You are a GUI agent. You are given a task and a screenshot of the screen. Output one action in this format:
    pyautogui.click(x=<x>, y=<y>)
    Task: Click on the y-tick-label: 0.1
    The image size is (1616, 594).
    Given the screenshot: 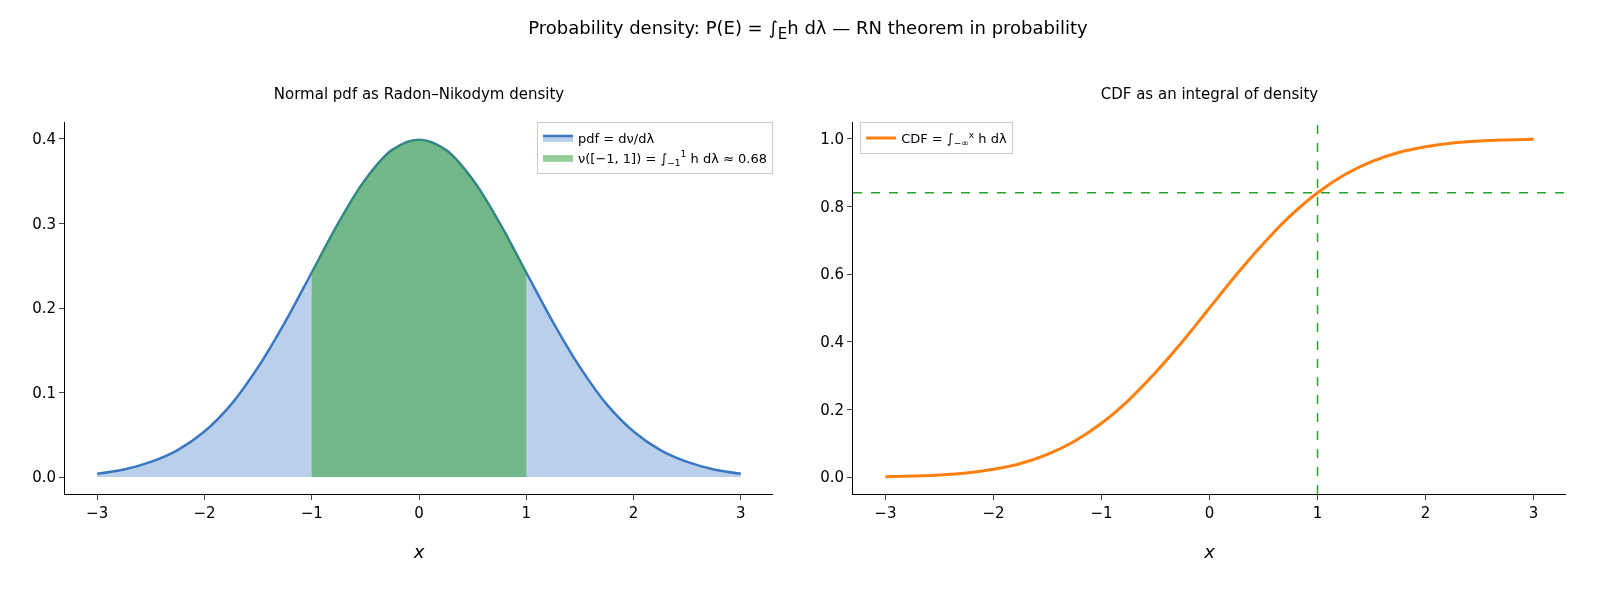 What is the action you would take?
    pyautogui.click(x=44, y=392)
    